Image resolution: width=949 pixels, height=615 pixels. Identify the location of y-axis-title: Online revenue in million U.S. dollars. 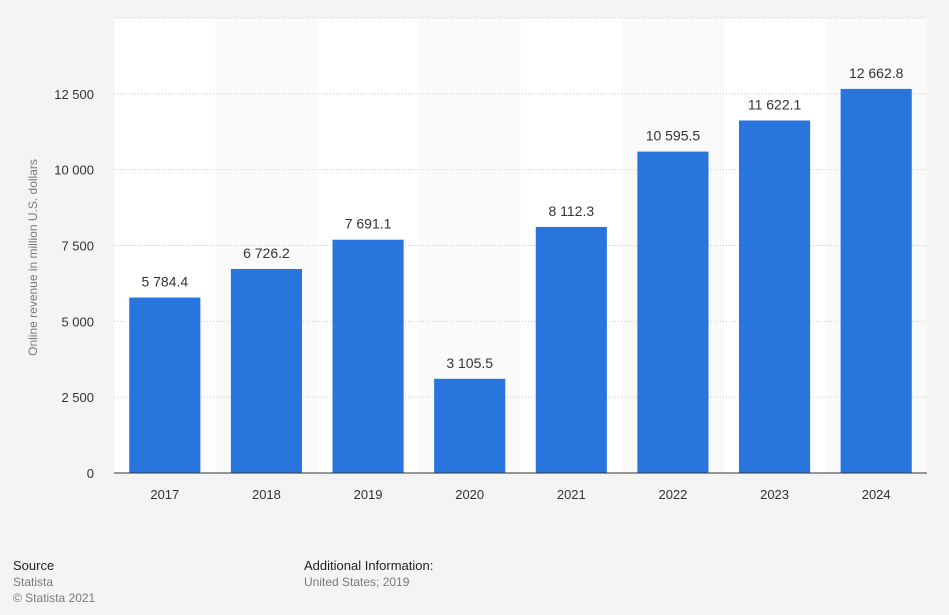
(33, 257).